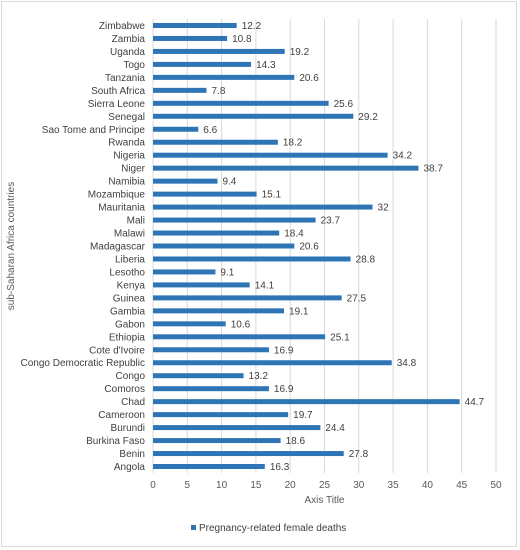 The image size is (520, 550). I want to click on x-tick-label: 25, so click(325, 485).